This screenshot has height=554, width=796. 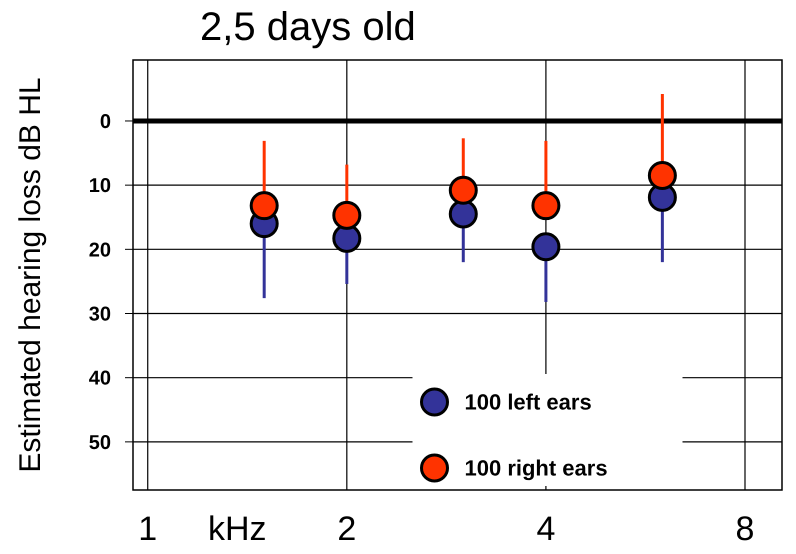 What do you see at coordinates (30, 275) in the screenshot?
I see `y-axis-title: Estimated hearing loss dB HL` at bounding box center [30, 275].